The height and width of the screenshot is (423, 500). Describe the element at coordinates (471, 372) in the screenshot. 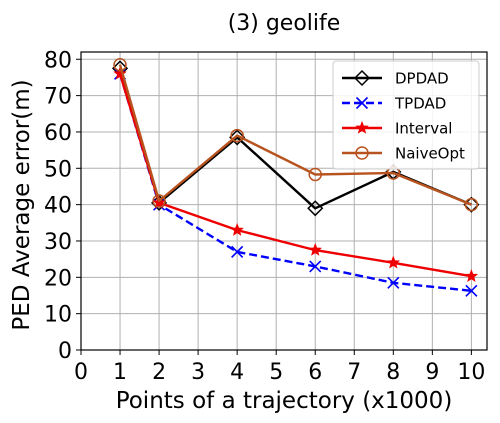

I see `x-tick-label: 10` at that location.